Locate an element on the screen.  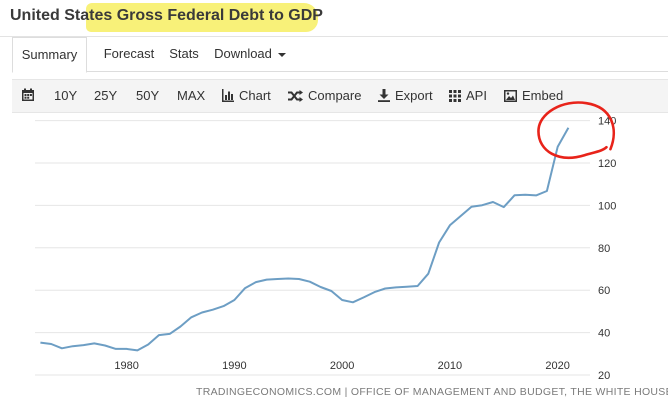
range-10y-button: 10Y is located at coordinates (65, 96).